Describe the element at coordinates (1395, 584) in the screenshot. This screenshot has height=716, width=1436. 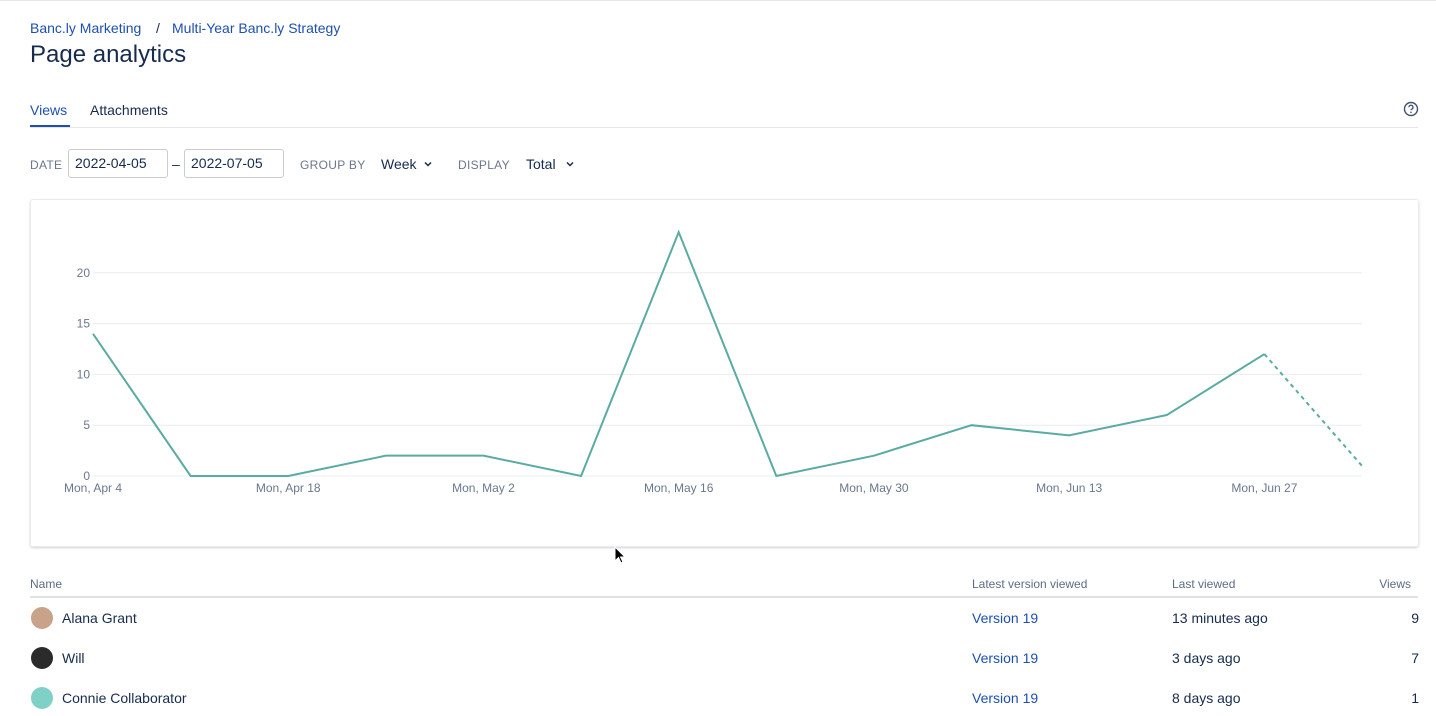
I see `column-header: Views` at that location.